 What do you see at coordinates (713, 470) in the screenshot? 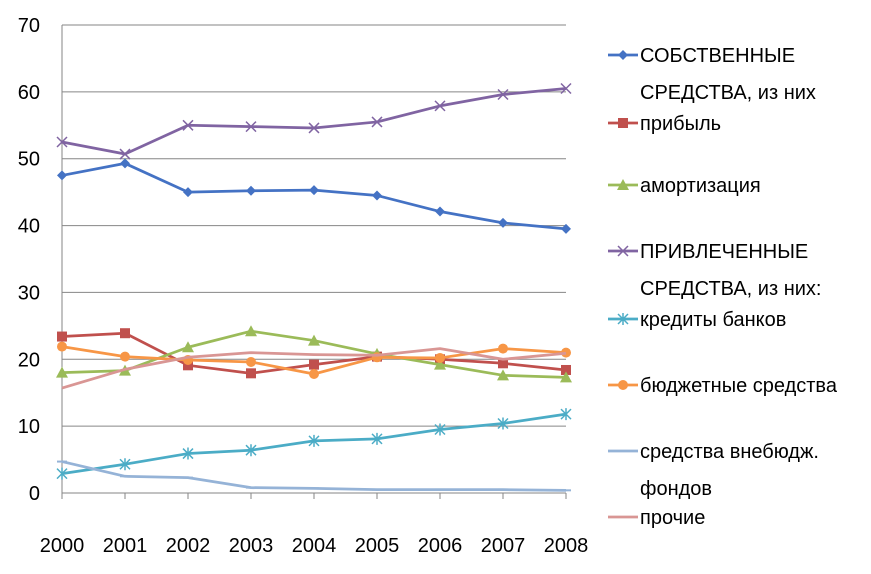
I see `legend-item-6: средства внебюдж. фондов` at bounding box center [713, 470].